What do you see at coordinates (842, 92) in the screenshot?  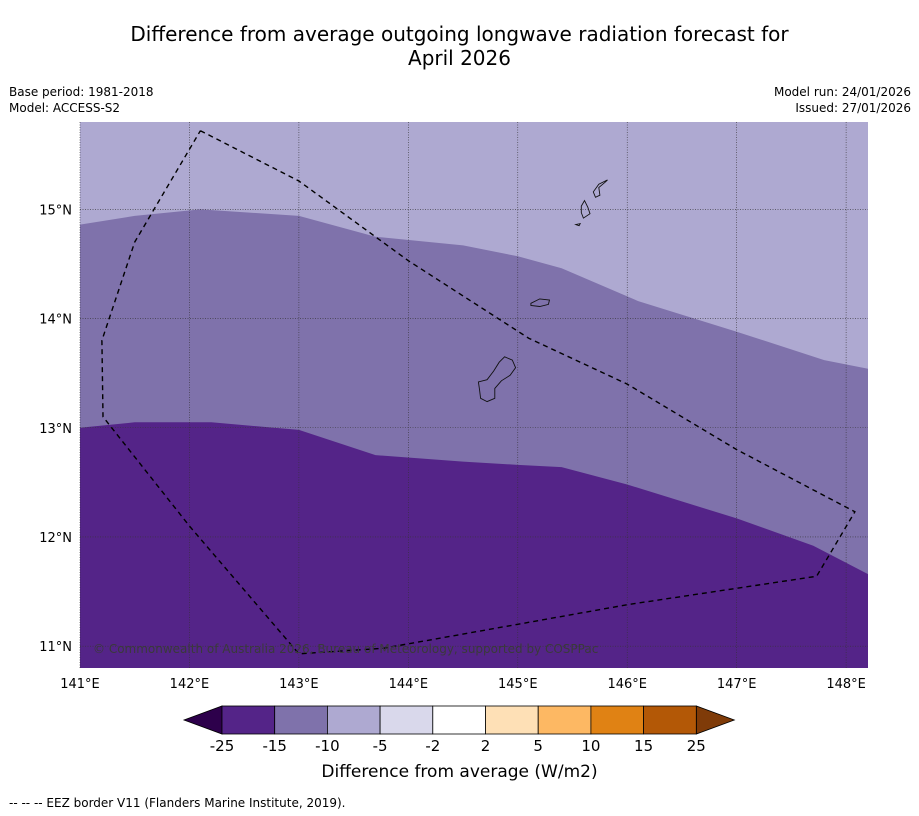 I see `model-run: Model run: 24/01/2026` at bounding box center [842, 92].